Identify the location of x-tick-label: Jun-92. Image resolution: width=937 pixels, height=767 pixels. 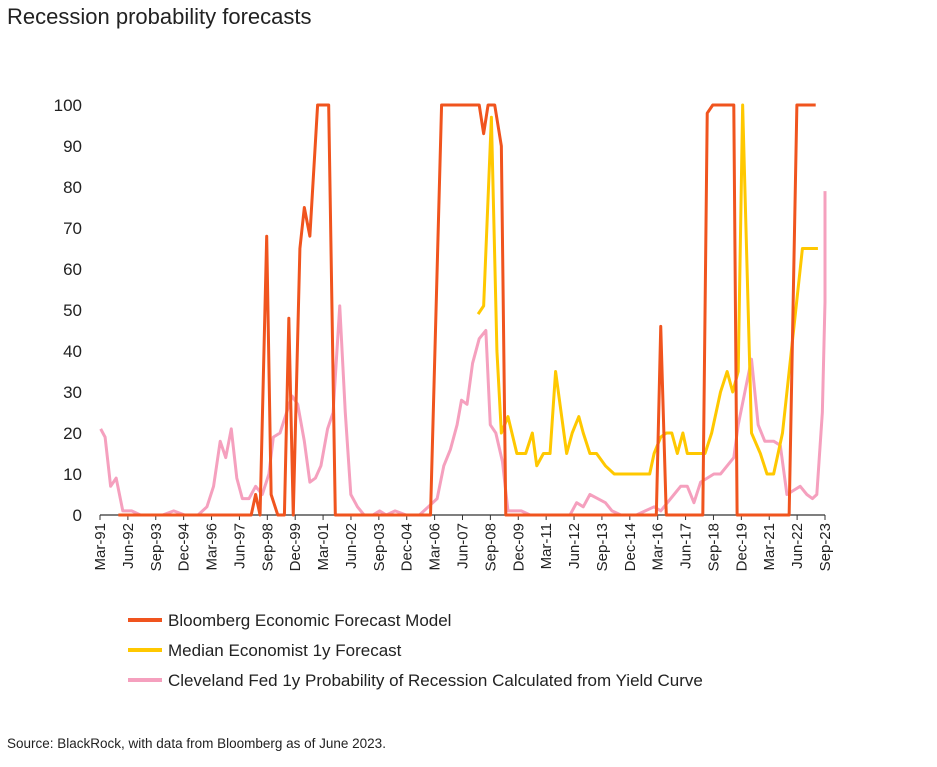
(128, 546).